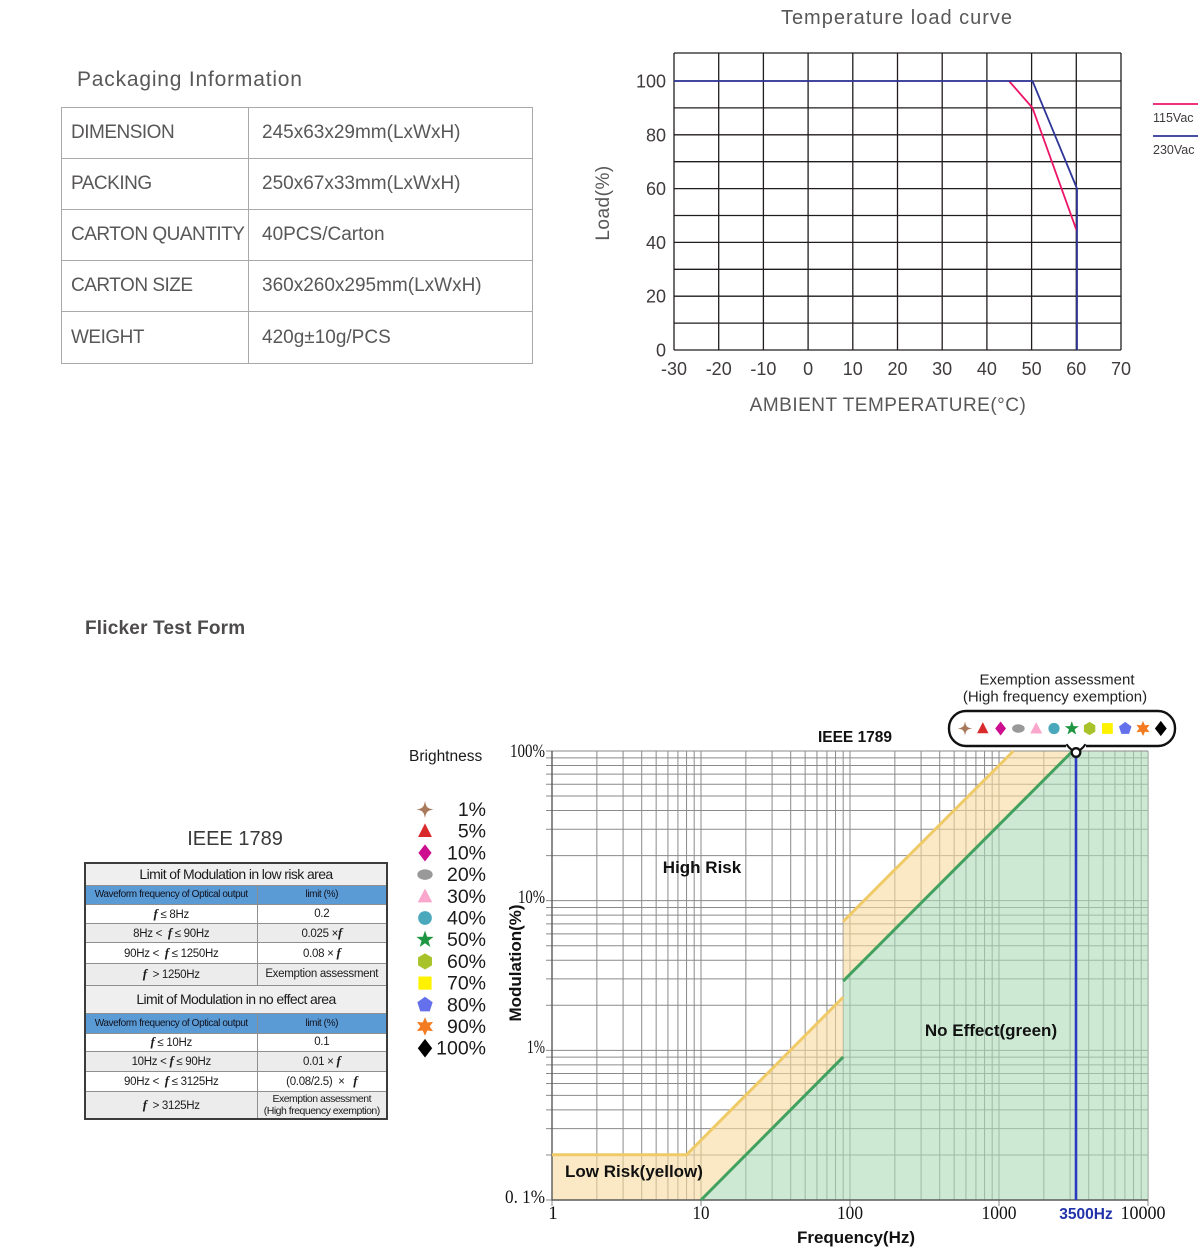  Describe the element at coordinates (515, 962) in the screenshot. I see `svg-text: Modulation(%)` at that location.